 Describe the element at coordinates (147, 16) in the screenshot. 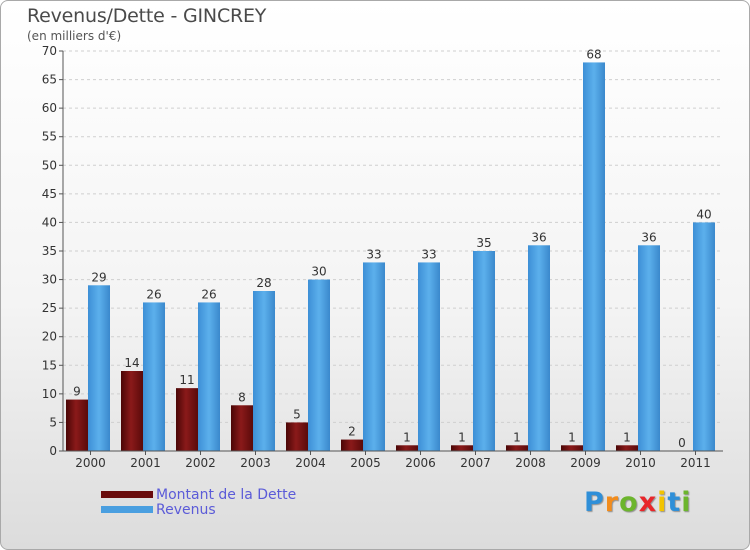

I see `chart-title: Revenus/Dette - GINCREY` at that location.